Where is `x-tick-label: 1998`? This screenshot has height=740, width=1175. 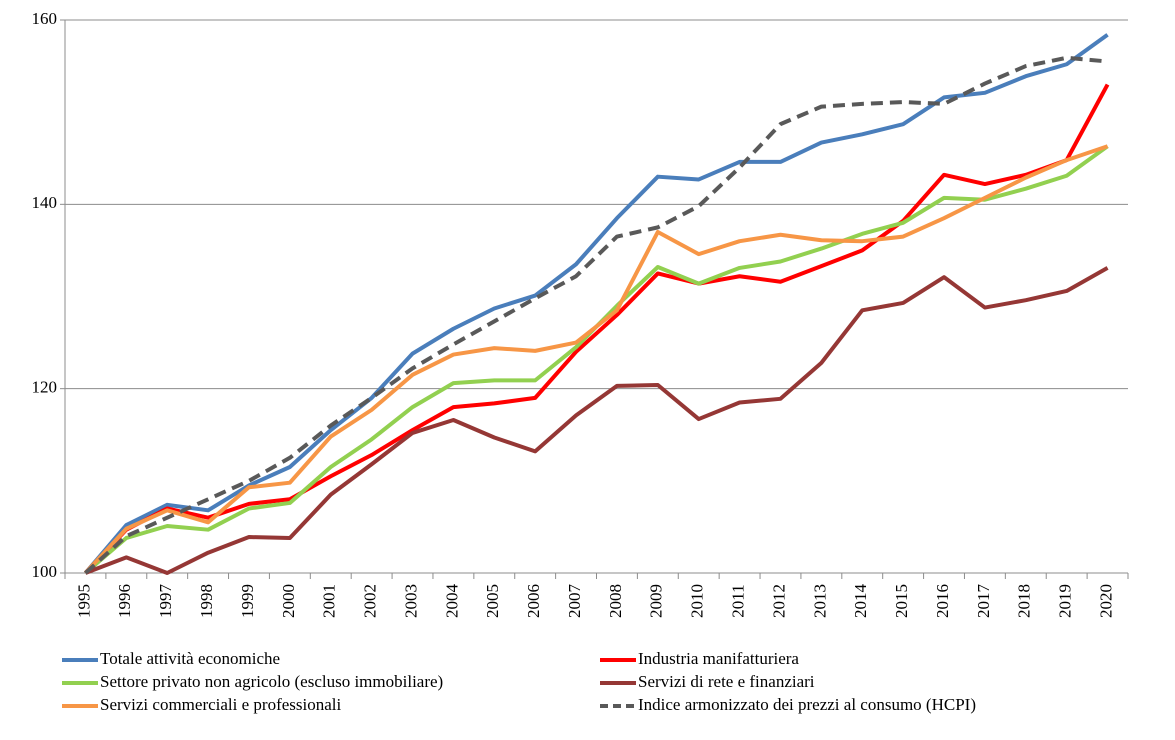 x-tick-label: 1998 is located at coordinates (206, 601).